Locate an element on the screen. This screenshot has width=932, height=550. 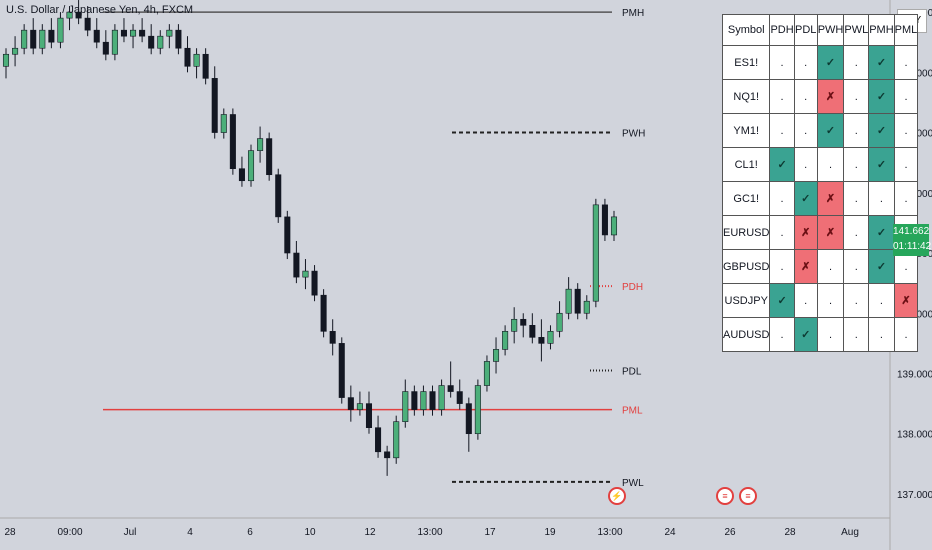
x-tick-label: 28 is located at coordinates (10, 532).